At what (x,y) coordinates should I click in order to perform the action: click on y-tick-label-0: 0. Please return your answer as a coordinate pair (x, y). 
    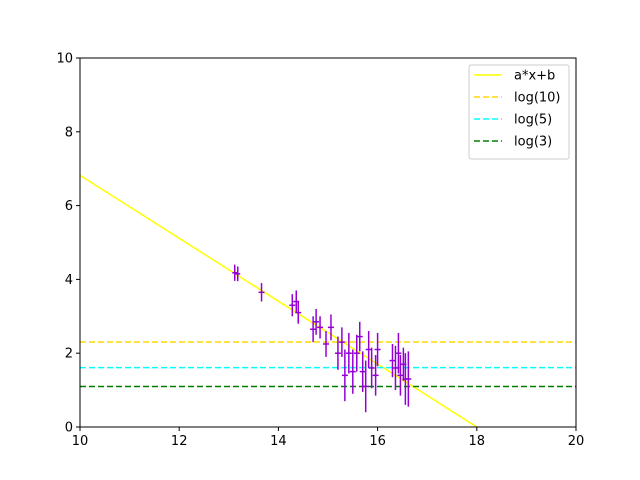
    Looking at the image, I should click on (69, 428).